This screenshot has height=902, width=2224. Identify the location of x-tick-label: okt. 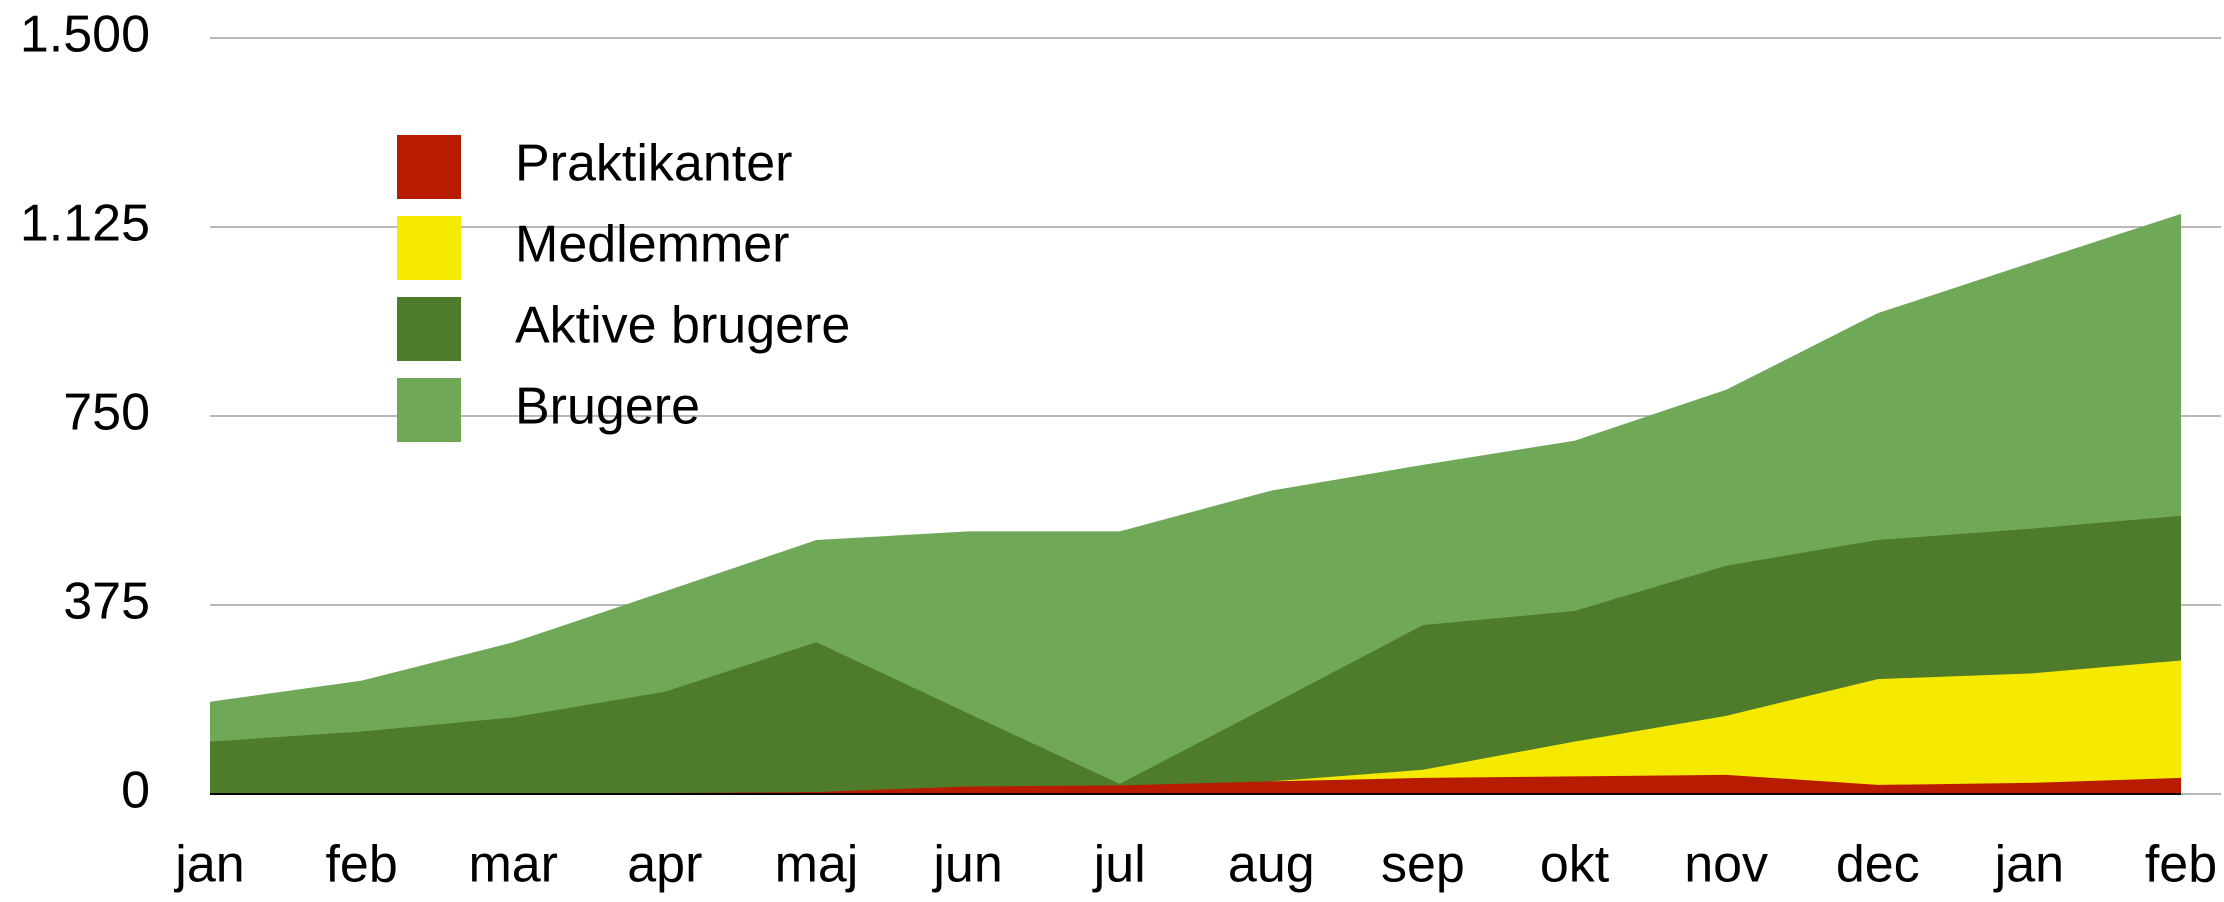
(1575, 865).